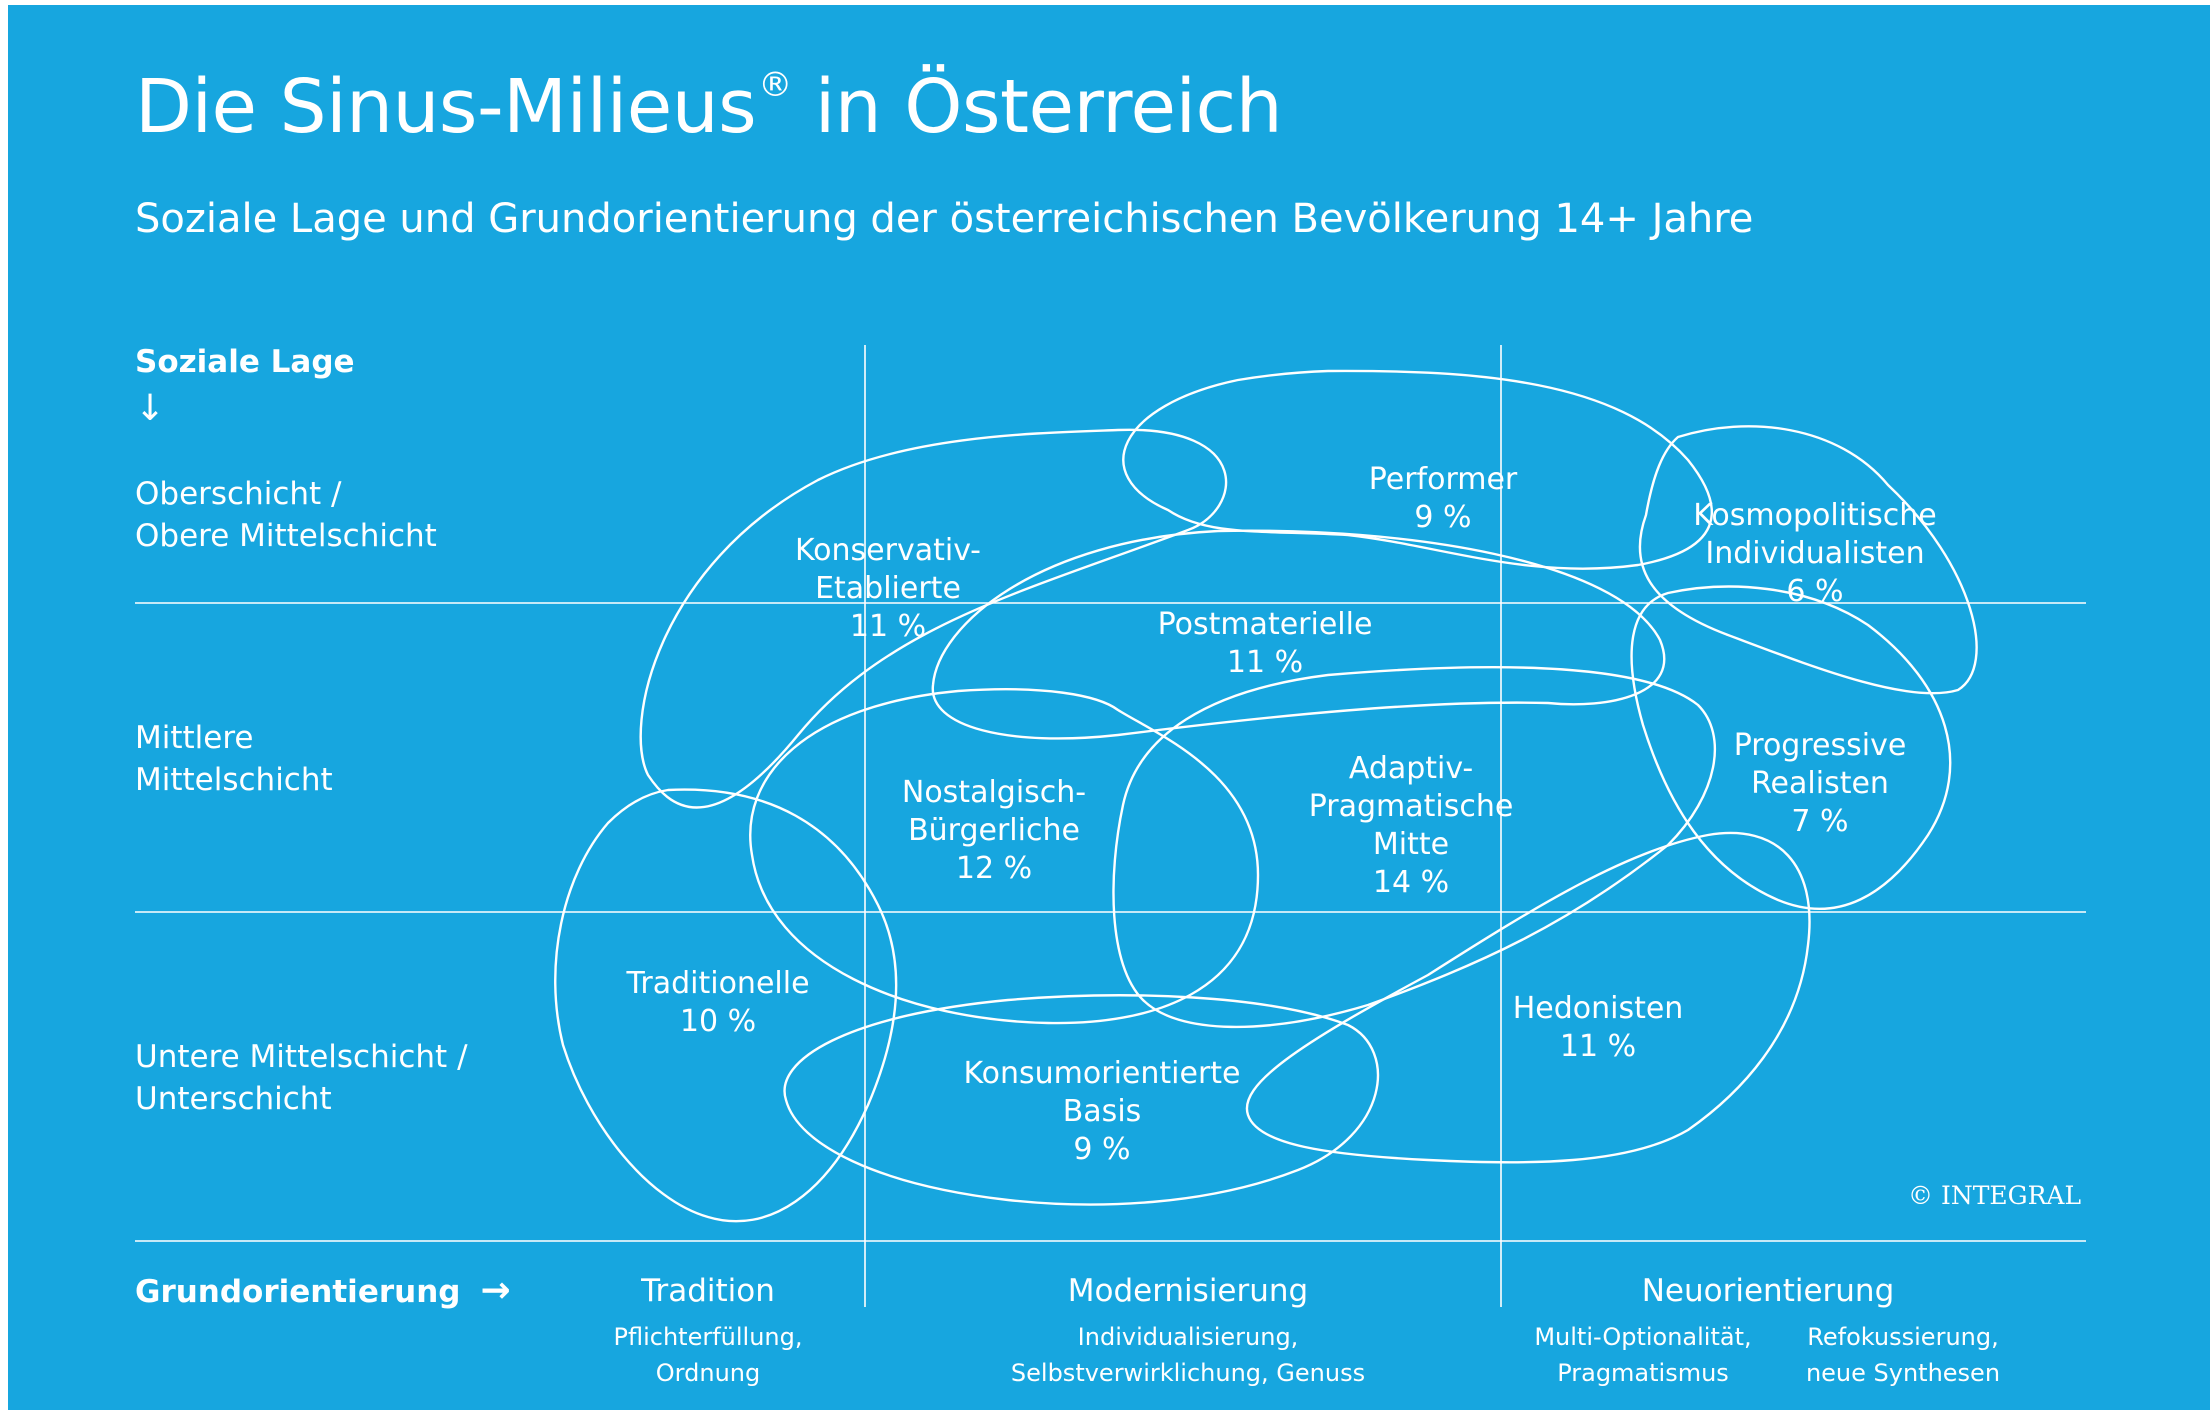  I want to click on column-sub-line: Multi-Optionalität,, so click(1643, 1337).